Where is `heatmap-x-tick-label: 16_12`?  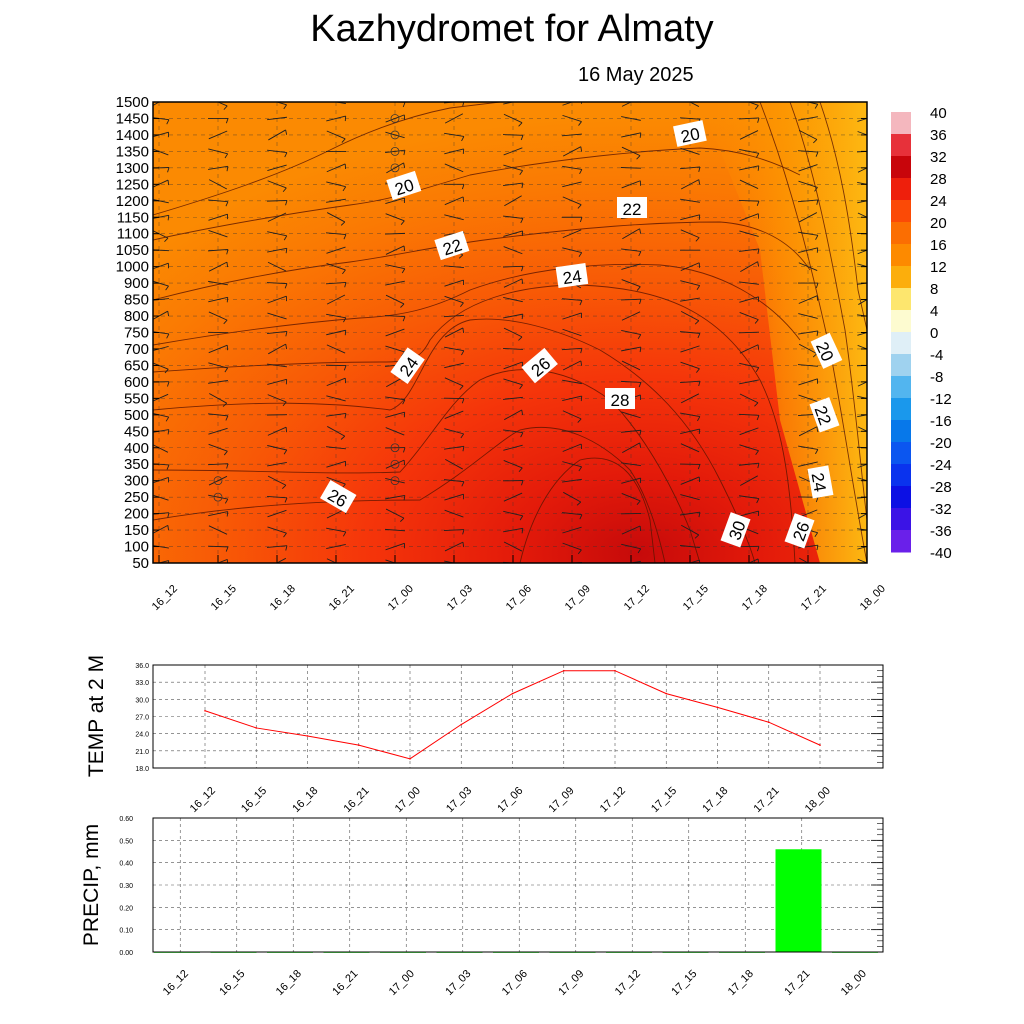
heatmap-x-tick-label: 16_12 is located at coordinates (165, 598).